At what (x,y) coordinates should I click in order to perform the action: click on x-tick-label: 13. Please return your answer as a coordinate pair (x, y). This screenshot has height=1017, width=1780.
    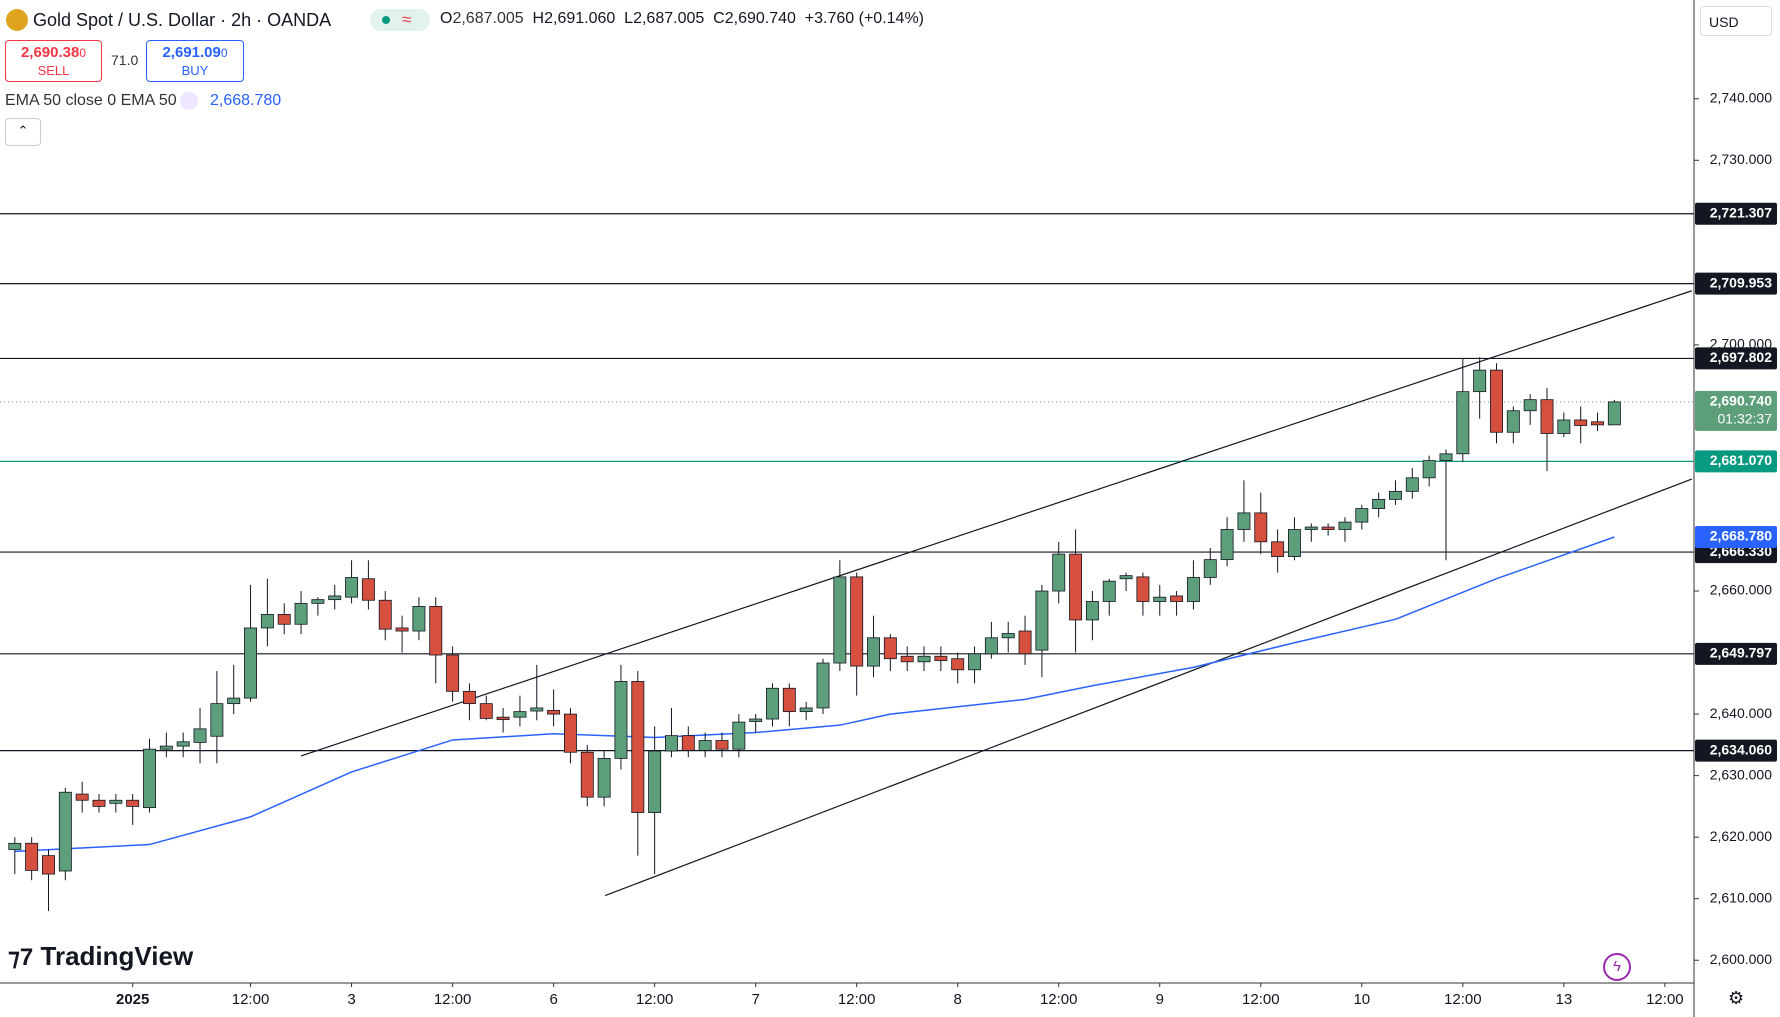
    Looking at the image, I should click on (1564, 999).